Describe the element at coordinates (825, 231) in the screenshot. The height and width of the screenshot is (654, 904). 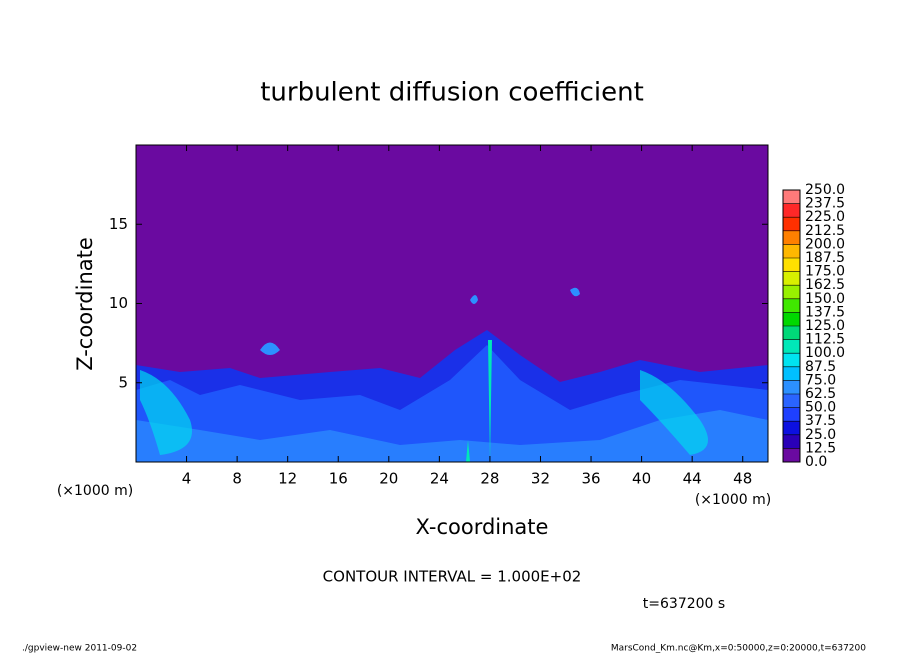
I see `colorbar-label: 212.5` at that location.